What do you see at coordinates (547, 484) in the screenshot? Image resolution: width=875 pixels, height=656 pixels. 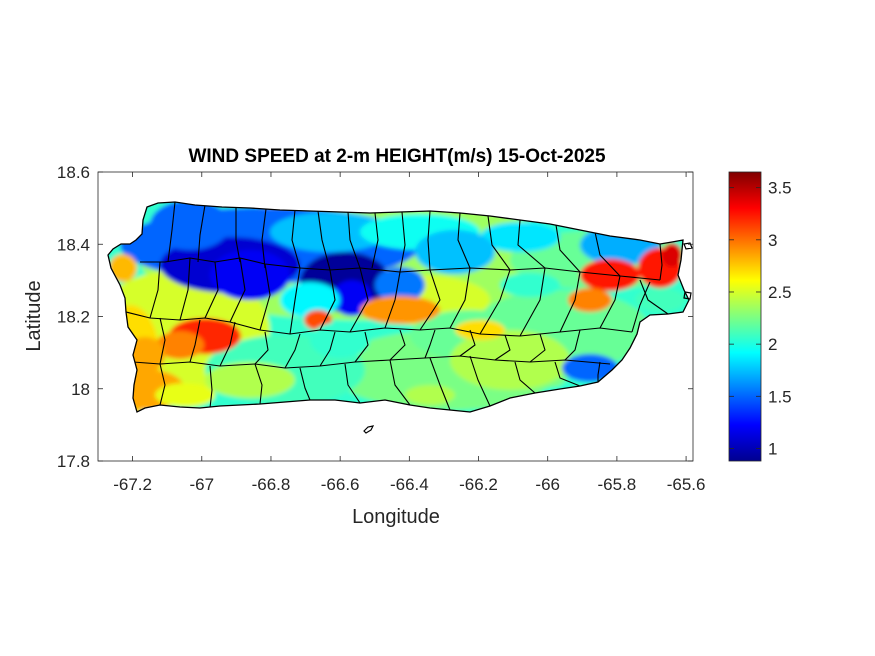 I see `x-tick-label: -66` at bounding box center [547, 484].